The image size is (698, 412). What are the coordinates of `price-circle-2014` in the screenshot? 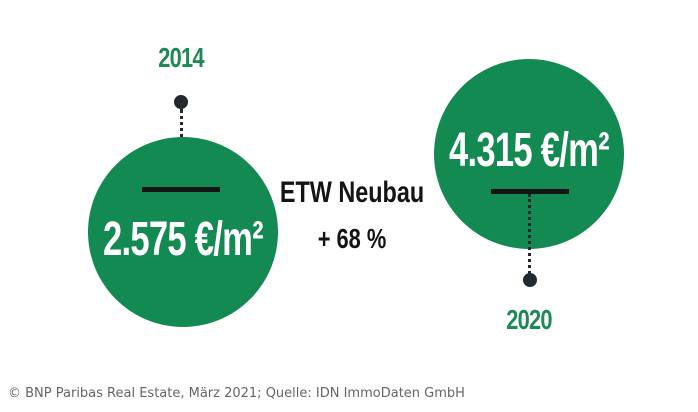 It's located at (183, 232).